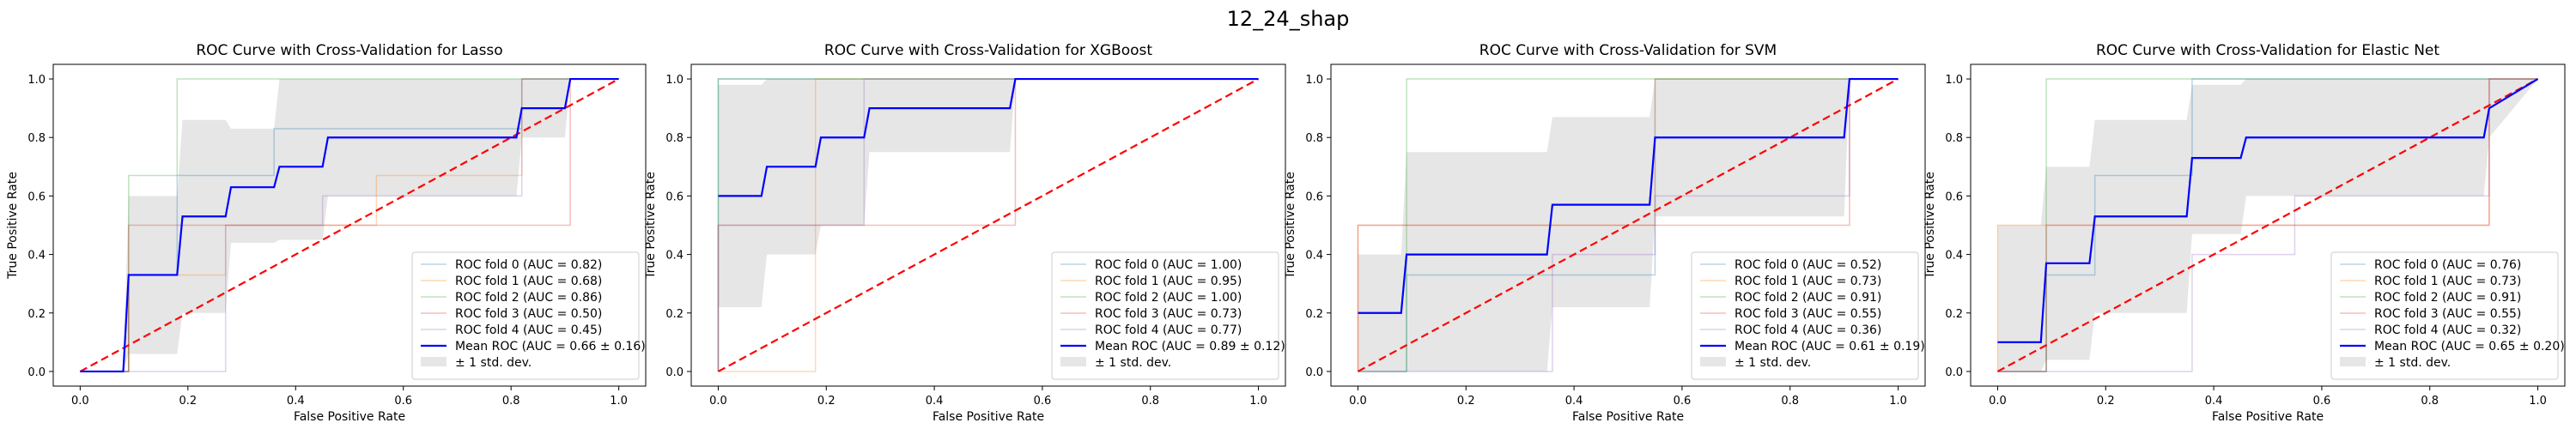 Image resolution: width=2576 pixels, height=429 pixels. What do you see at coordinates (1169, 265) in the screenshot?
I see `legend-entry-label: ROC fold 0 (AUC = 1.00)` at bounding box center [1169, 265].